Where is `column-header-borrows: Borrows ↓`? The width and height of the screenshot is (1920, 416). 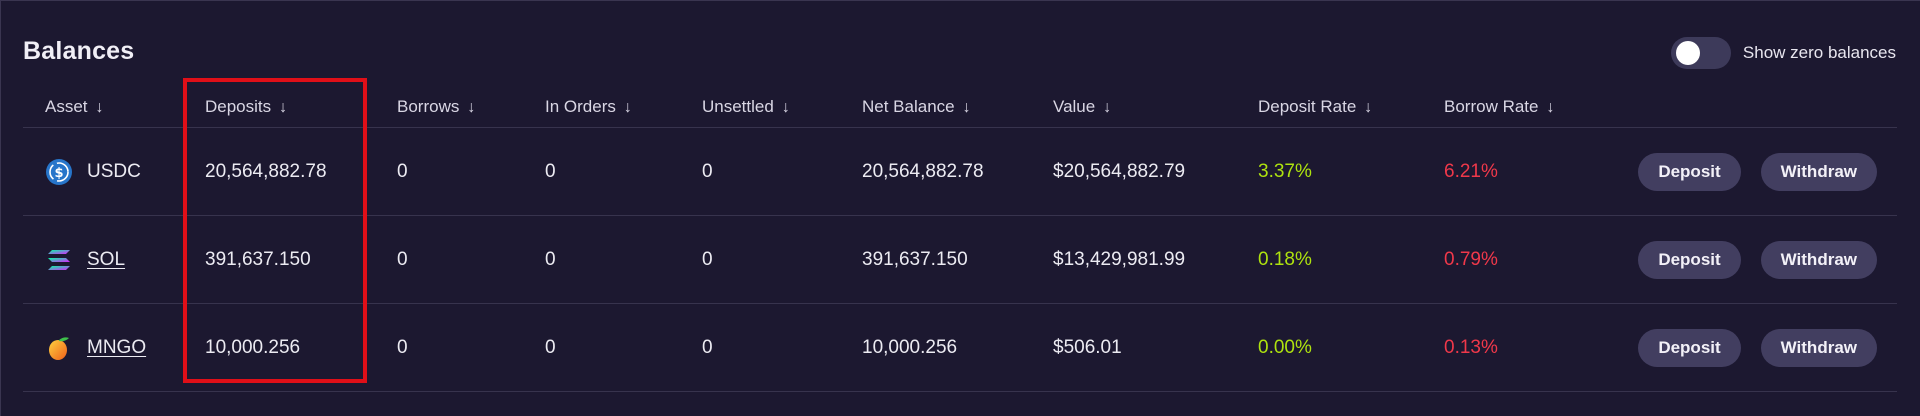
column-header-borrows: Borrows ↓ is located at coordinates (449, 107).